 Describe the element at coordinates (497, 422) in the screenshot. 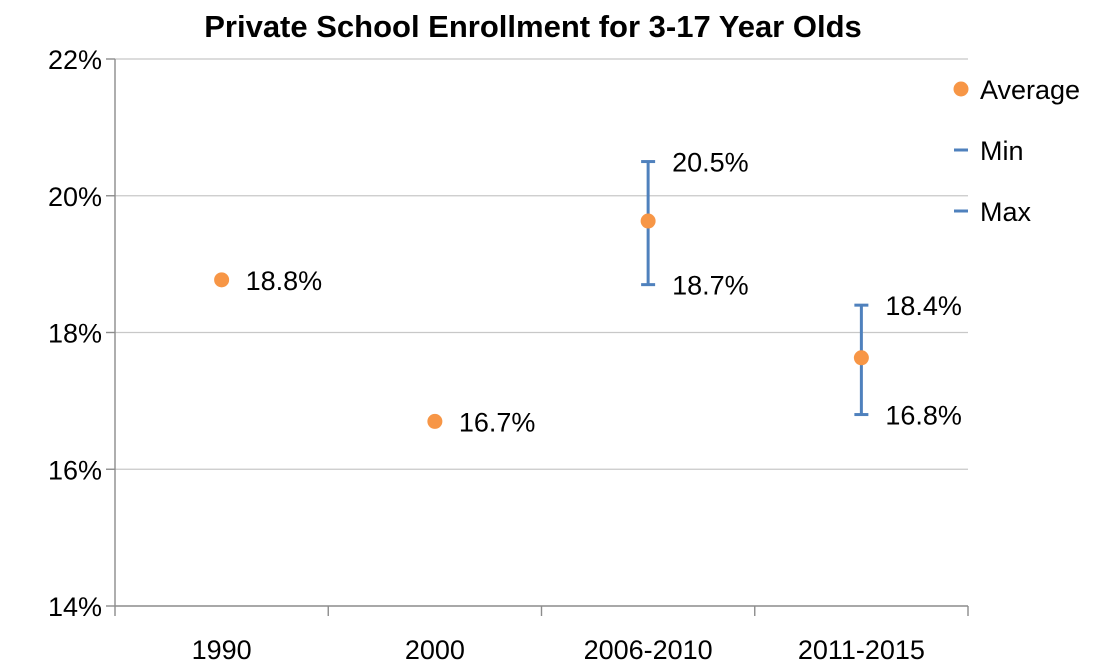

I see `data-label: 16.7%` at that location.